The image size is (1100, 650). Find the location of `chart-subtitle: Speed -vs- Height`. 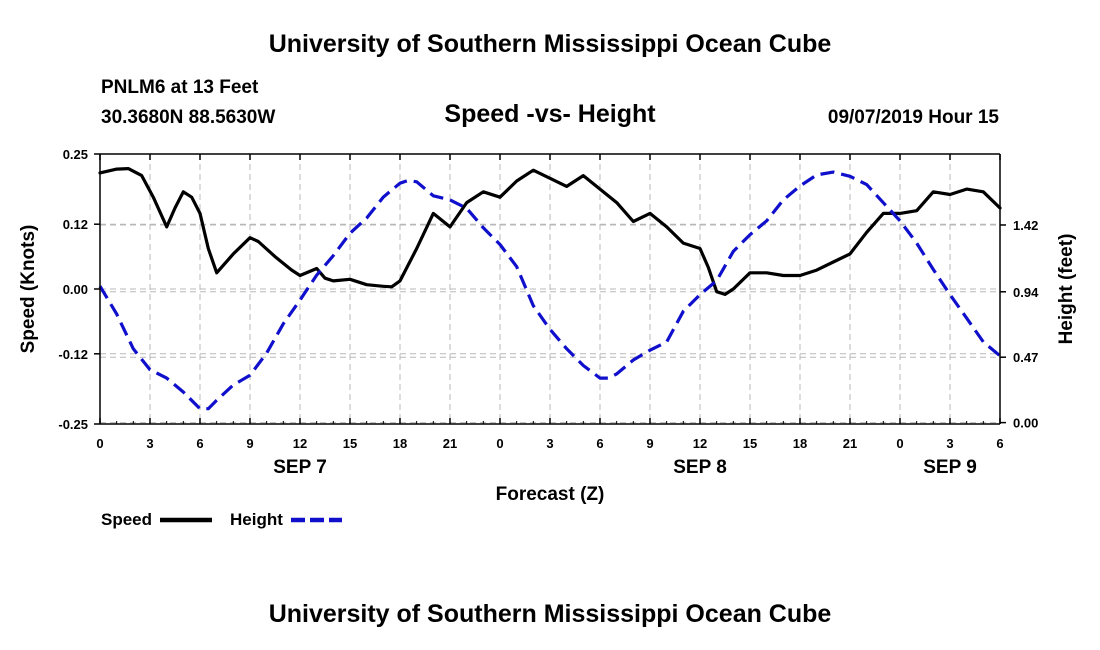

chart-subtitle: Speed -vs- Height is located at coordinates (550, 114).